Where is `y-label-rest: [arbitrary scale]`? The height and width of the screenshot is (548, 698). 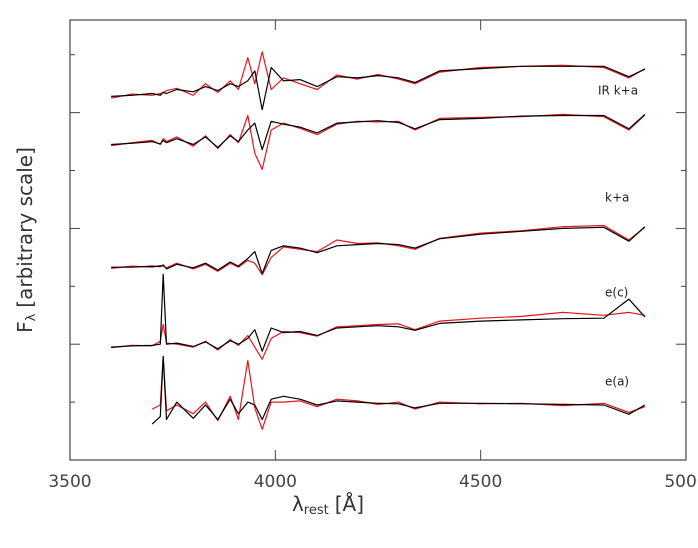
y-label-rest: [arbitrary scale] is located at coordinates (25, 227).